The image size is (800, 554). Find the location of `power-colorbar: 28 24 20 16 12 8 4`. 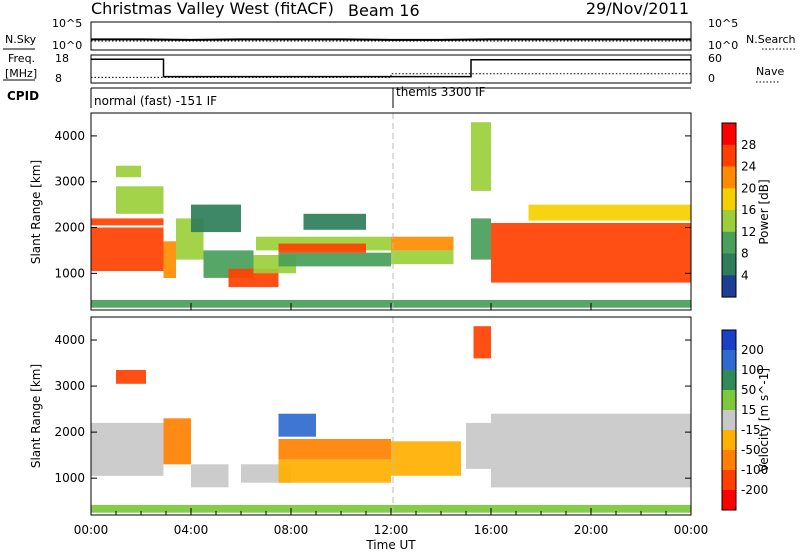

power-colorbar: 28 24 20 16 12 8 4 is located at coordinates (738, 210).